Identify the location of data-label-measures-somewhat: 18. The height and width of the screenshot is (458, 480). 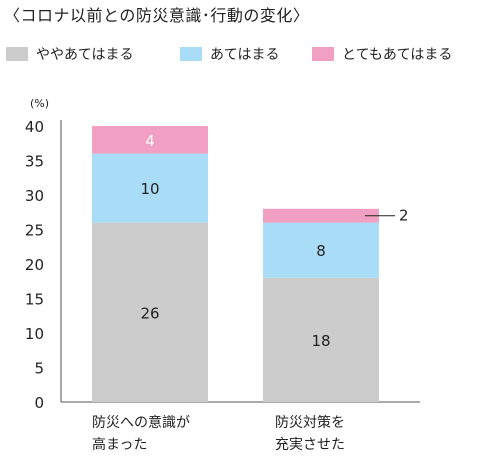
(320, 341).